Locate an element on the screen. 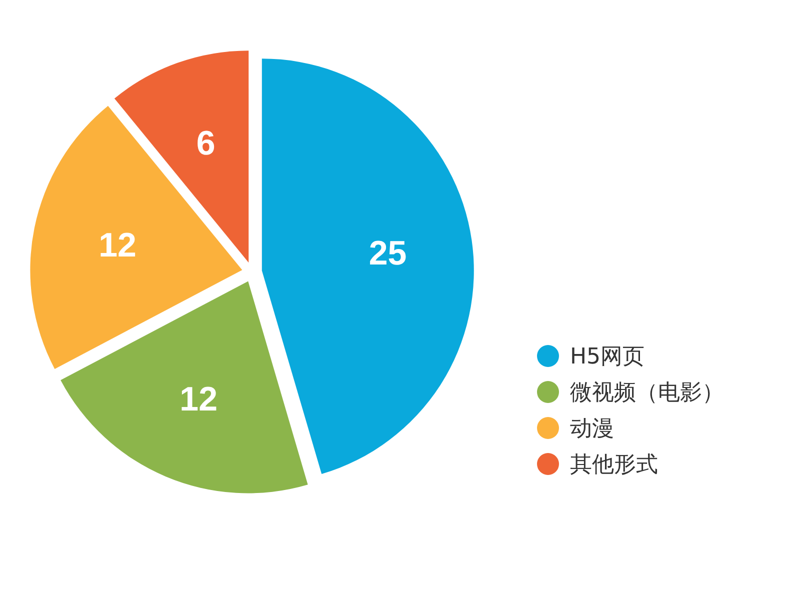  legend-label: 其他形式 is located at coordinates (614, 465).